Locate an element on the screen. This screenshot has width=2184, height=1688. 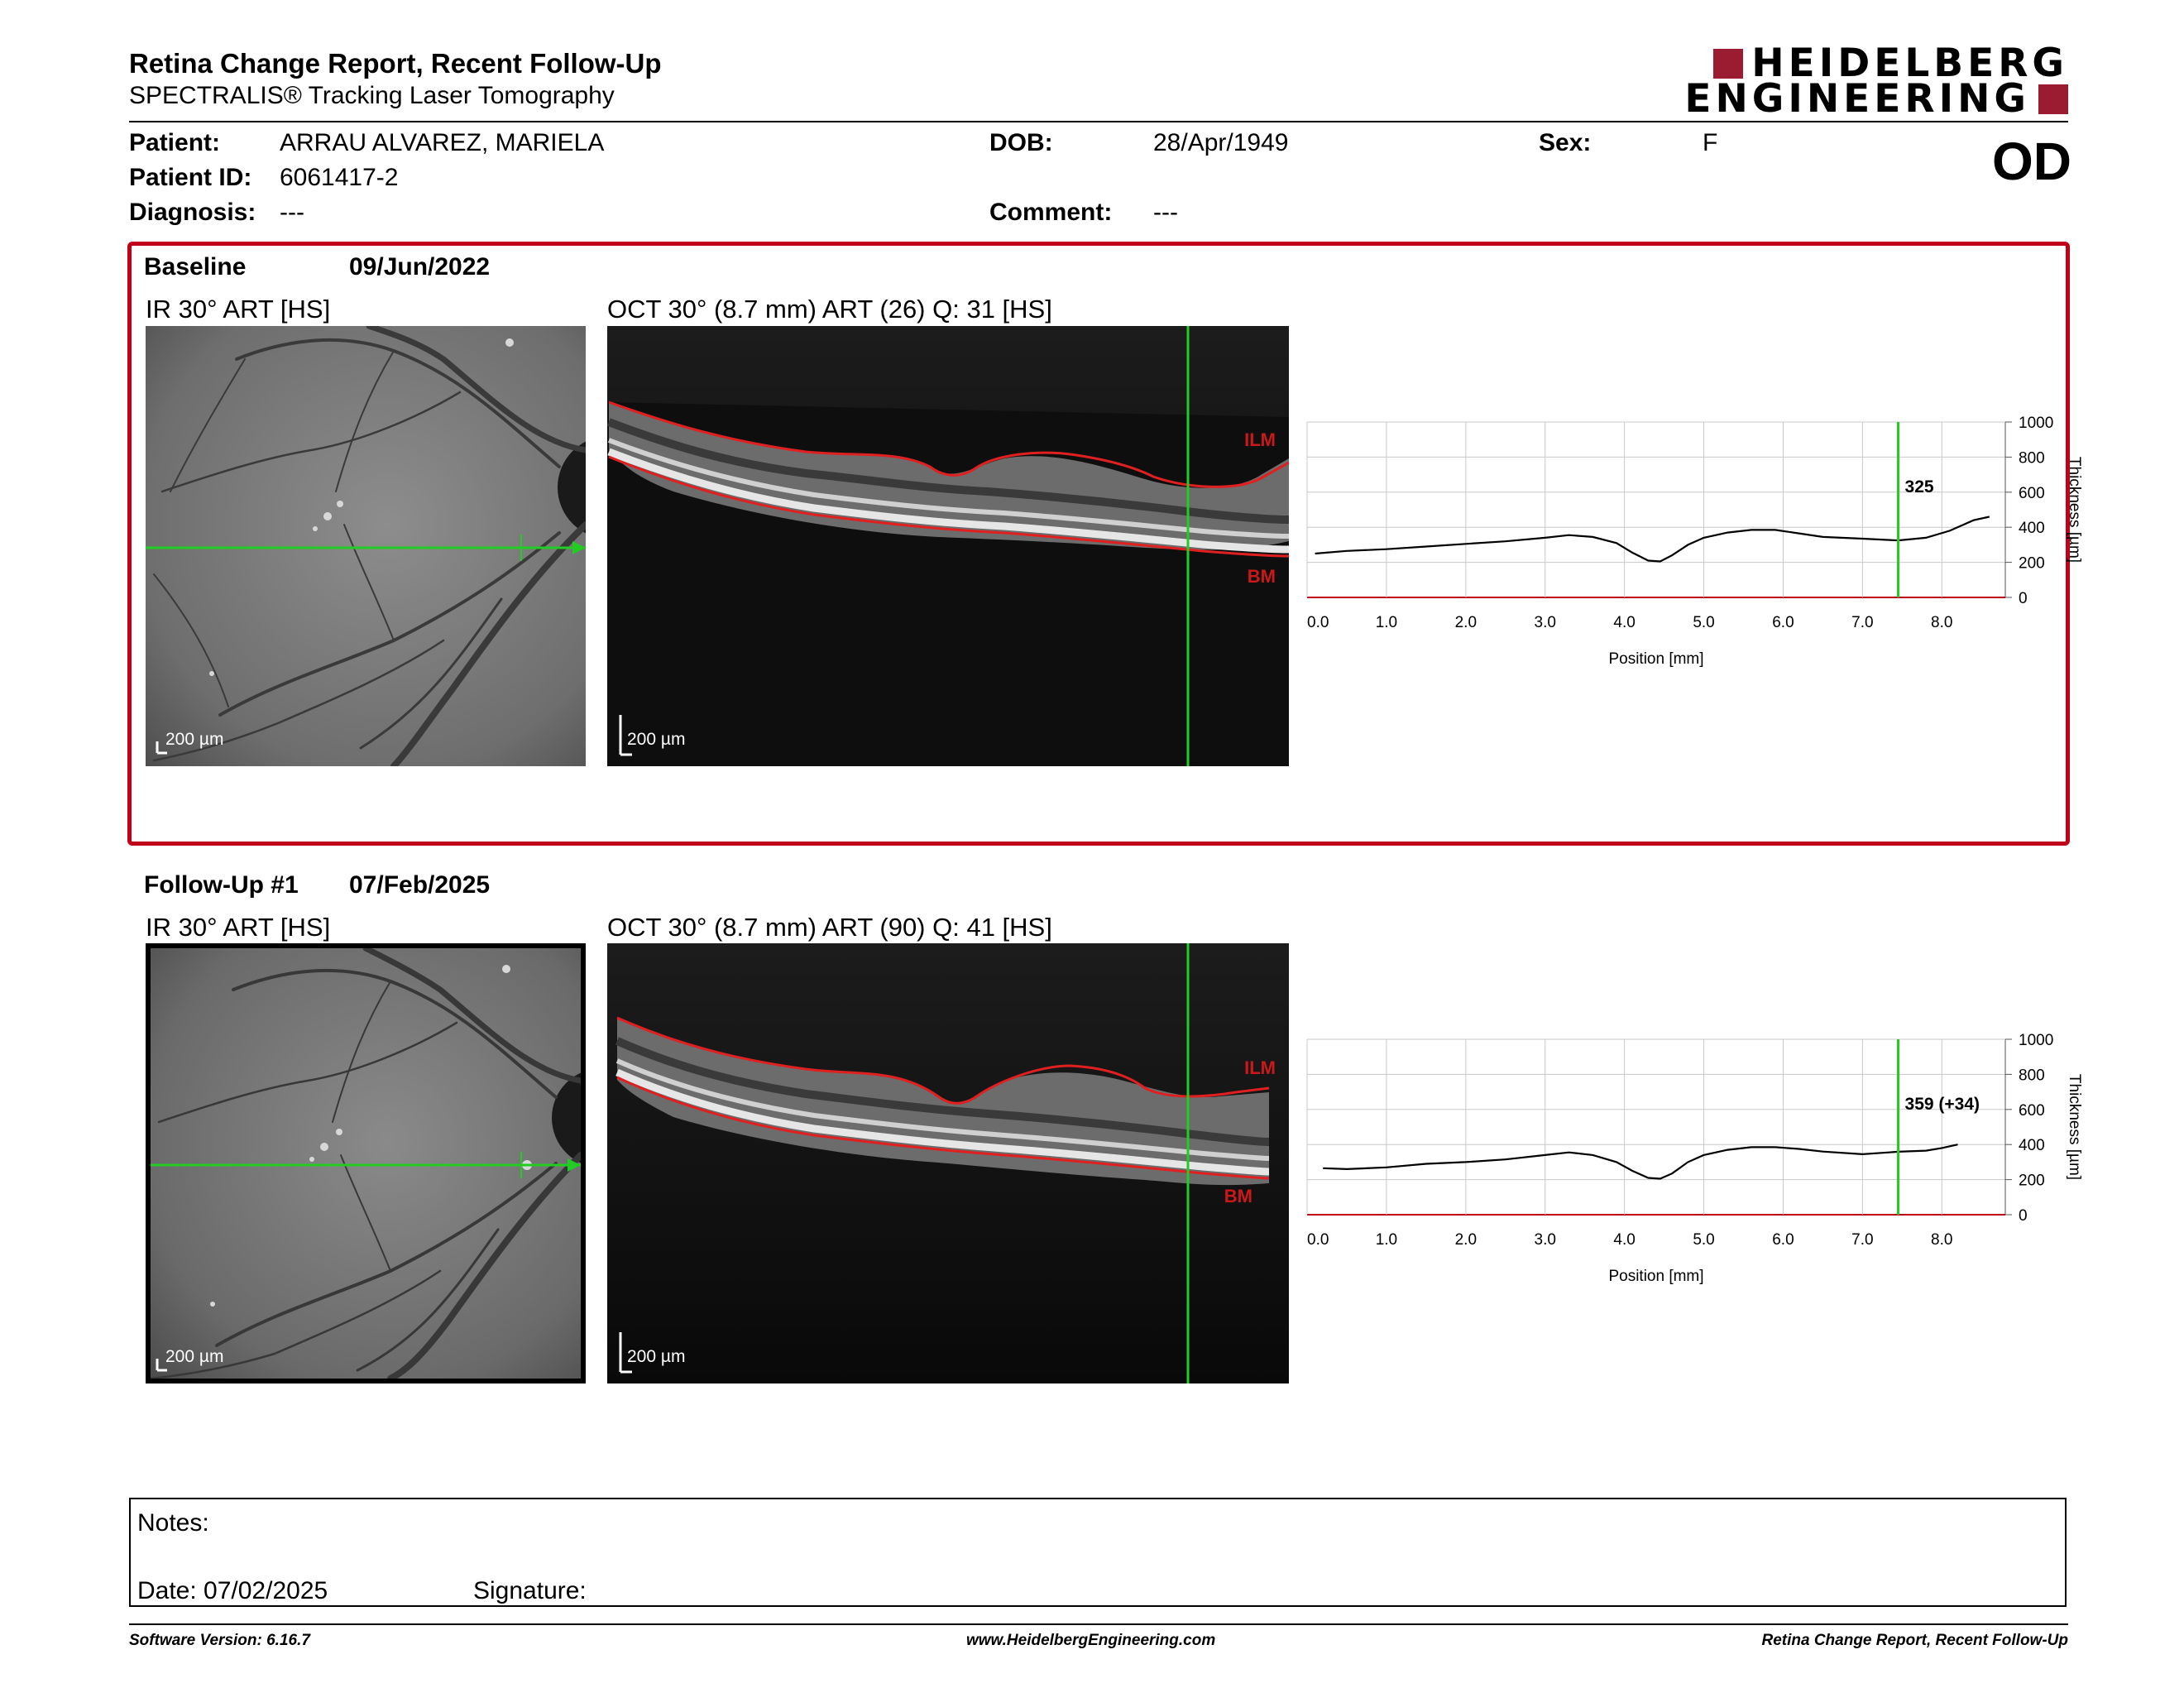
followup-ir-scale-label: 200 µm is located at coordinates (194, 1356).